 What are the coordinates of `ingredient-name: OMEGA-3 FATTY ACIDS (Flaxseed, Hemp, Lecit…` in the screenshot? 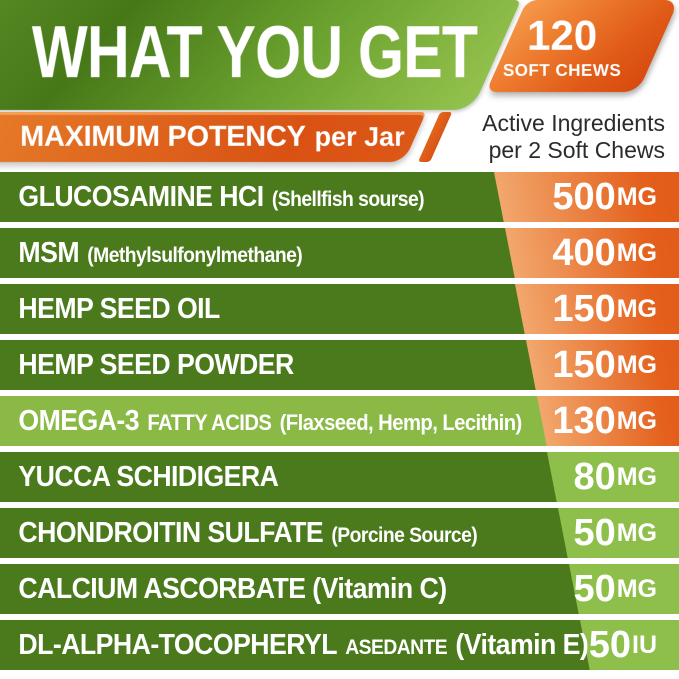 It's located at (261, 421).